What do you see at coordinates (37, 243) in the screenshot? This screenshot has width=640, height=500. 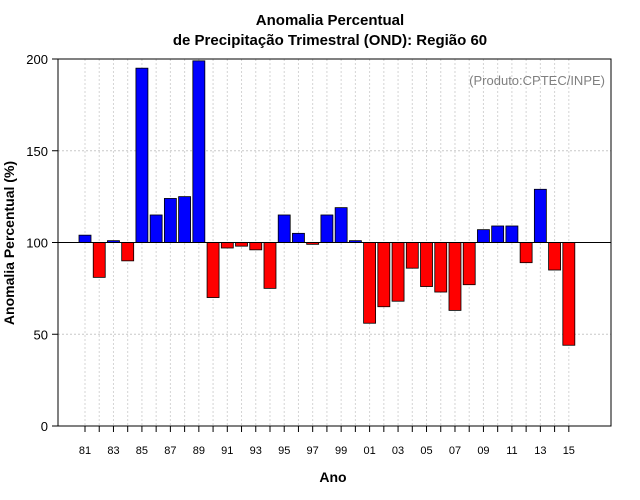 I see `y-tick-label: 100` at bounding box center [37, 243].